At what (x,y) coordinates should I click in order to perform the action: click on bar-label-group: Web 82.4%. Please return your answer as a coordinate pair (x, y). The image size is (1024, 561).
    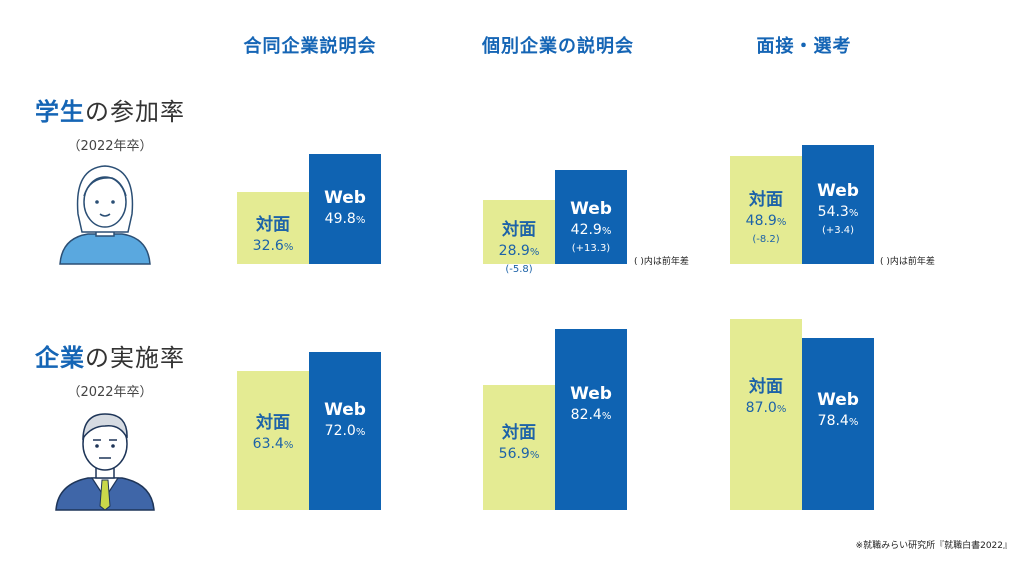
    Looking at the image, I should click on (591, 405).